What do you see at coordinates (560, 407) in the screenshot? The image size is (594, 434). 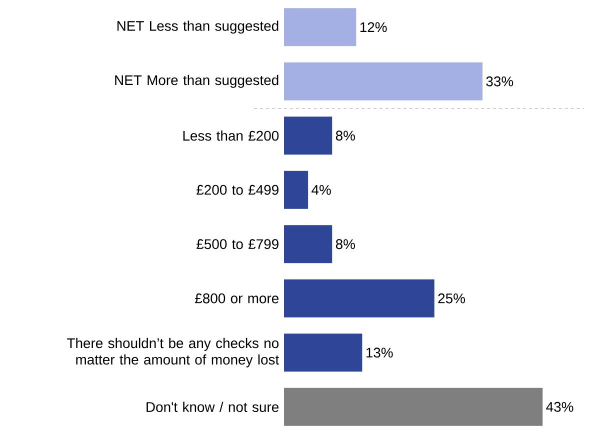 I see `data-label: 43%` at bounding box center [560, 407].